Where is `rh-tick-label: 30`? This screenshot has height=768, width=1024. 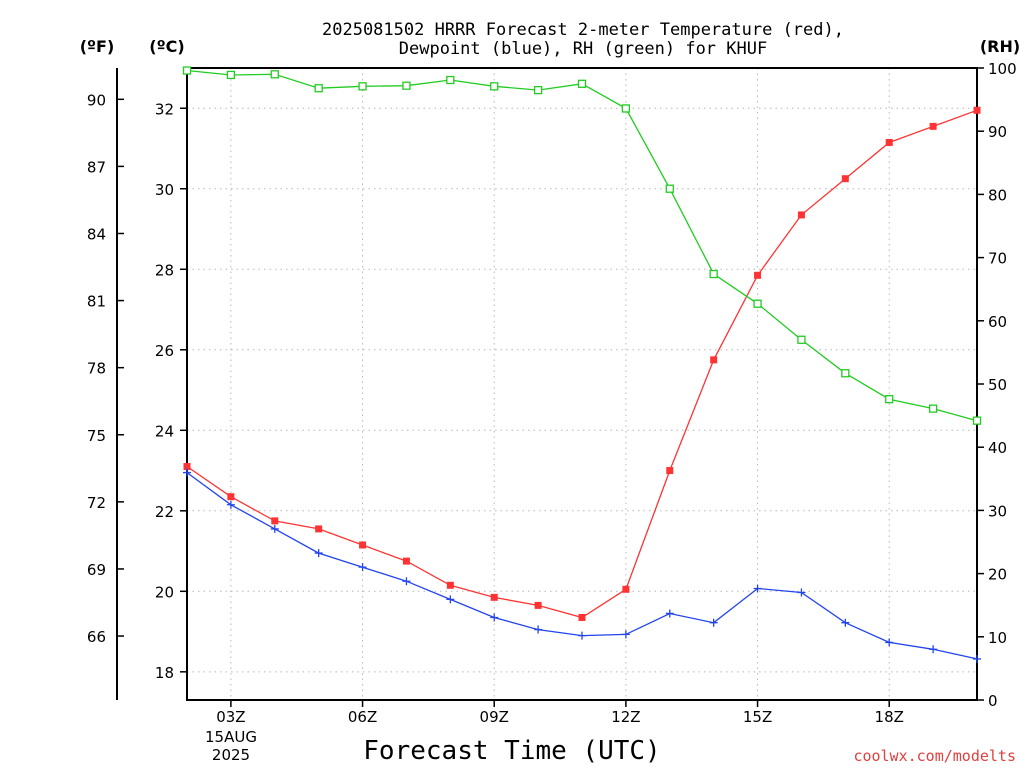 rh-tick-label: 30 is located at coordinates (997, 511).